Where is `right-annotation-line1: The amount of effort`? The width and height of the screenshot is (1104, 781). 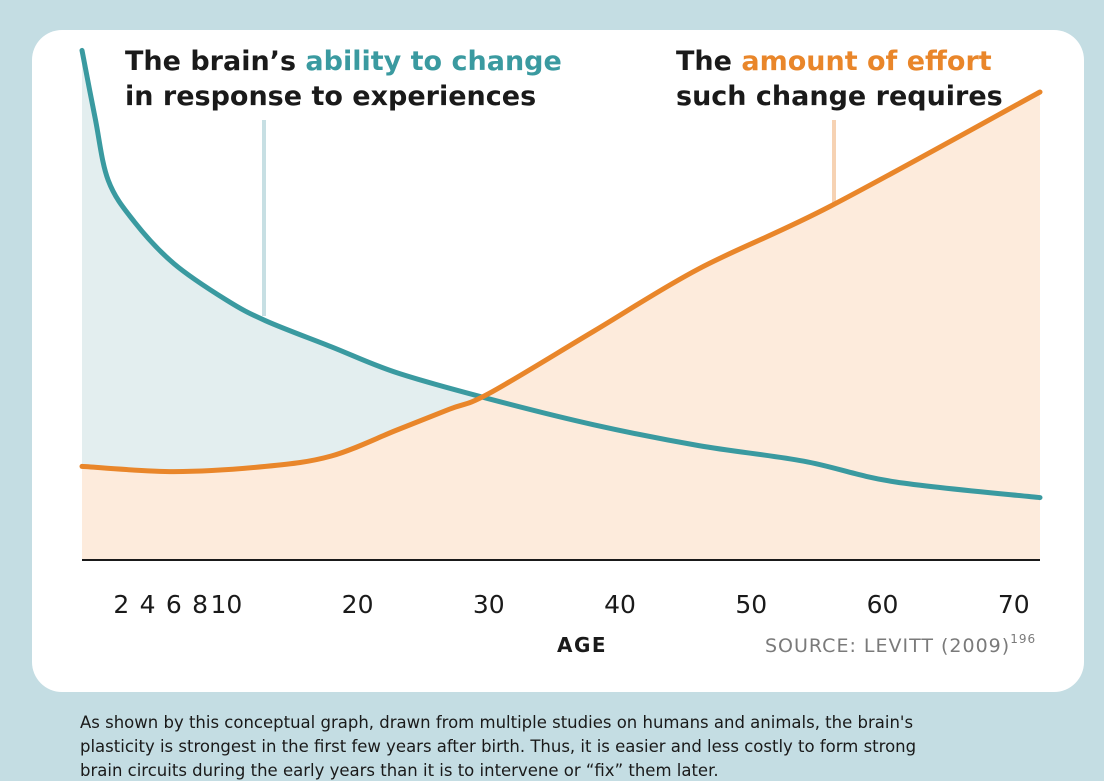
right-annotation-line1: The amount of effort is located at coordinates (834, 61).